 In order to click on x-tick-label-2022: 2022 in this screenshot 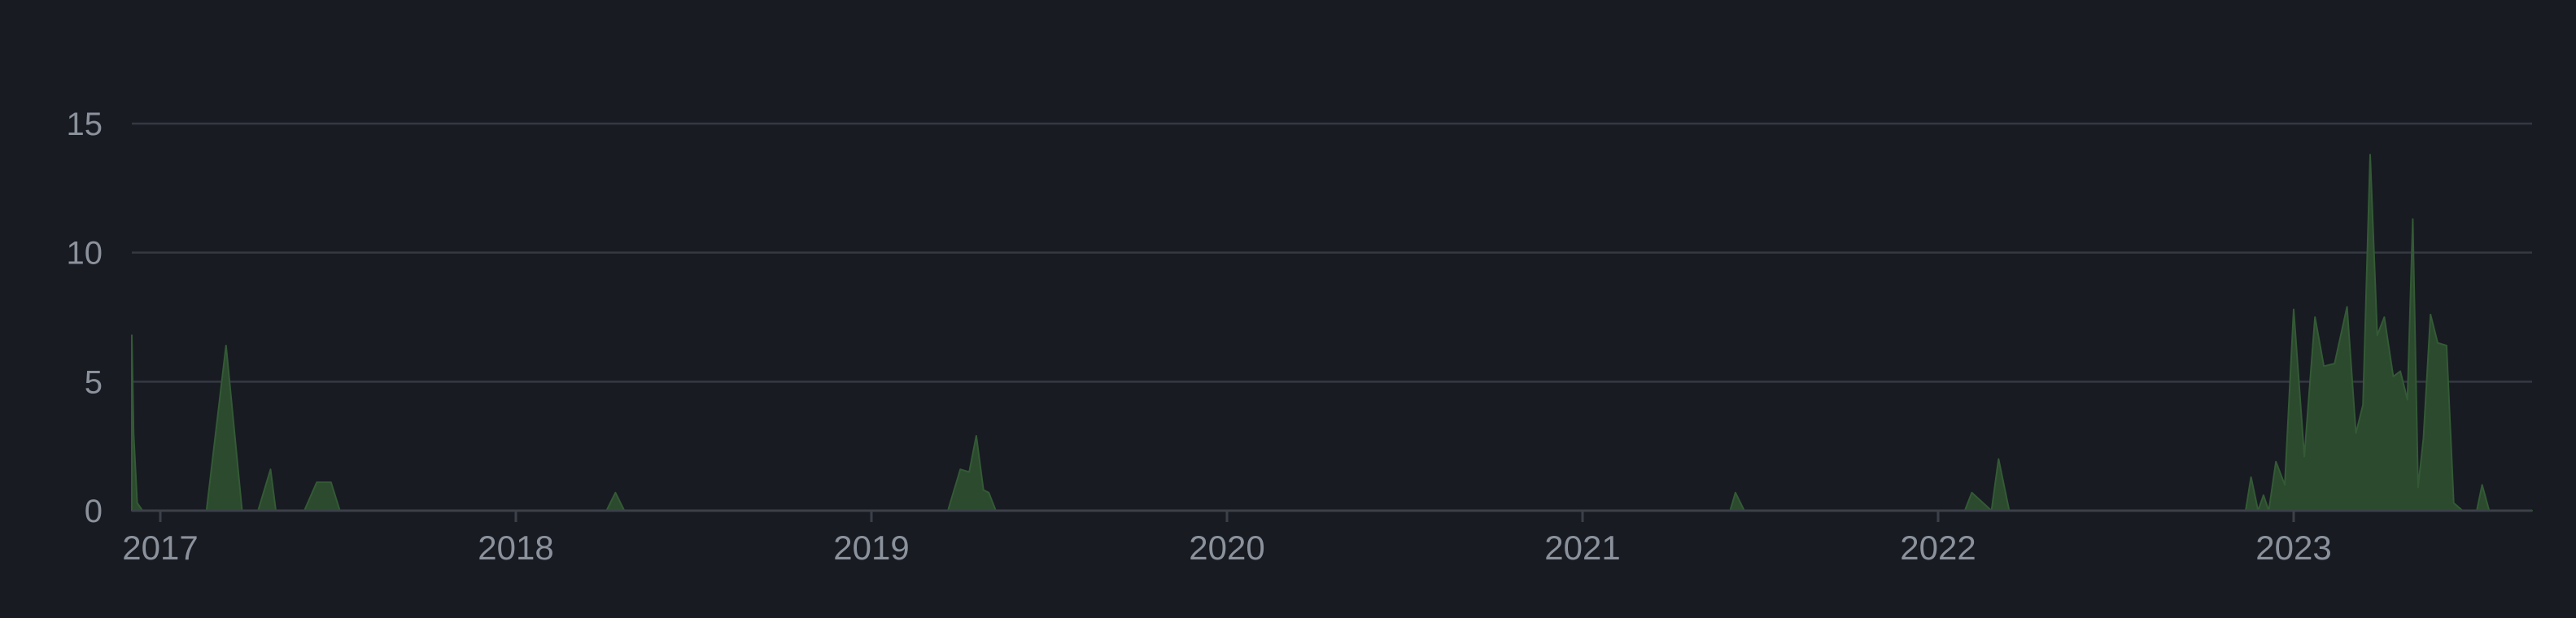, I will do `click(1938, 548)`.